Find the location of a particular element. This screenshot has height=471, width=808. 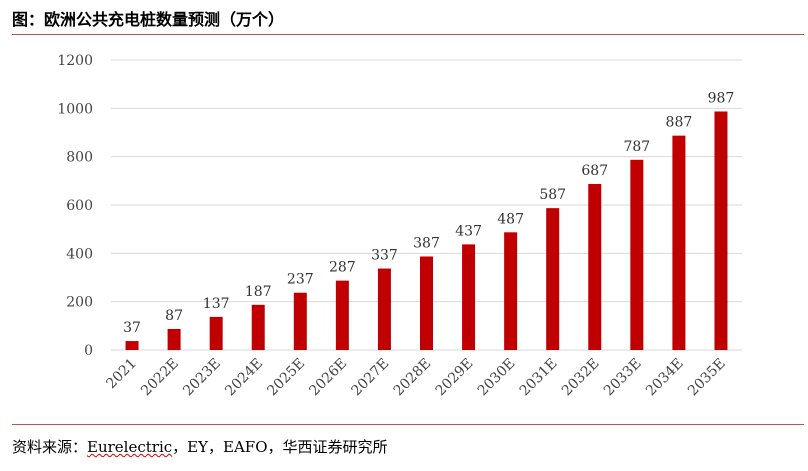

x-tick-label-2029E: 2029E is located at coordinates (455, 378).